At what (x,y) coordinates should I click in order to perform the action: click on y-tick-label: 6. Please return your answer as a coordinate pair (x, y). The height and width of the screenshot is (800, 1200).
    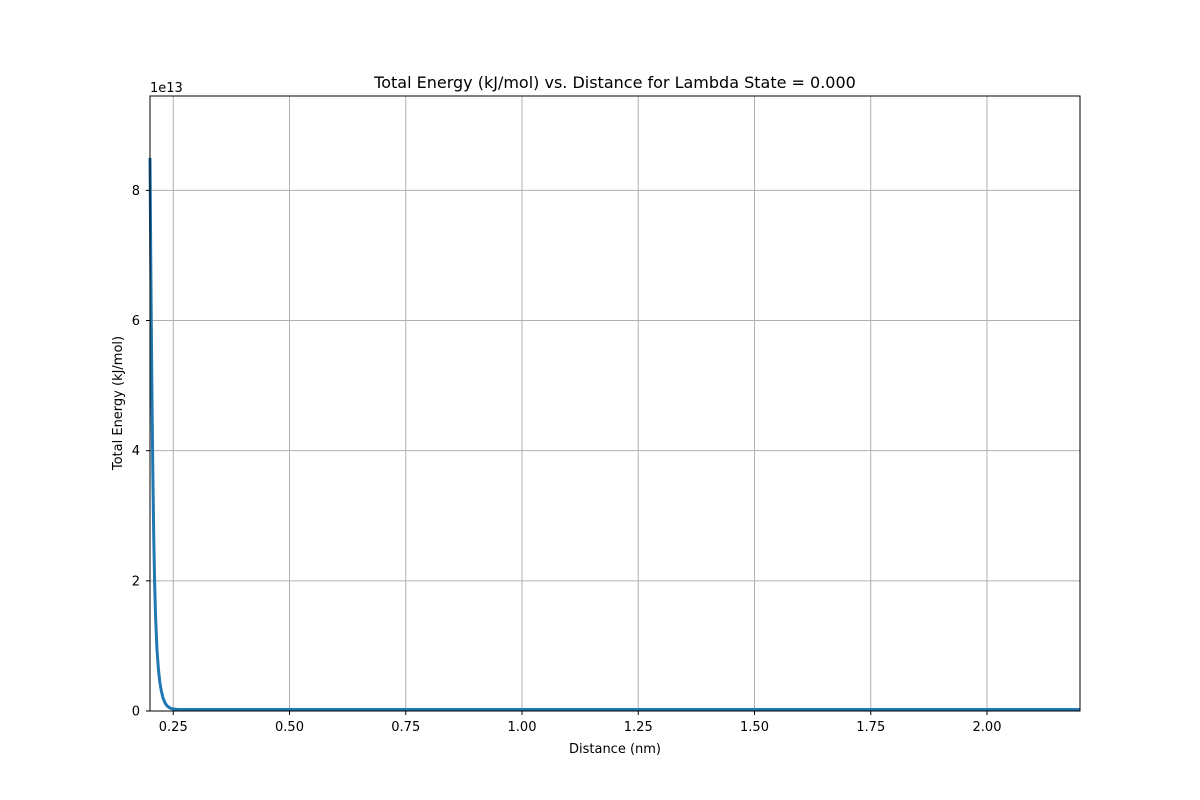
    Looking at the image, I should click on (136, 321).